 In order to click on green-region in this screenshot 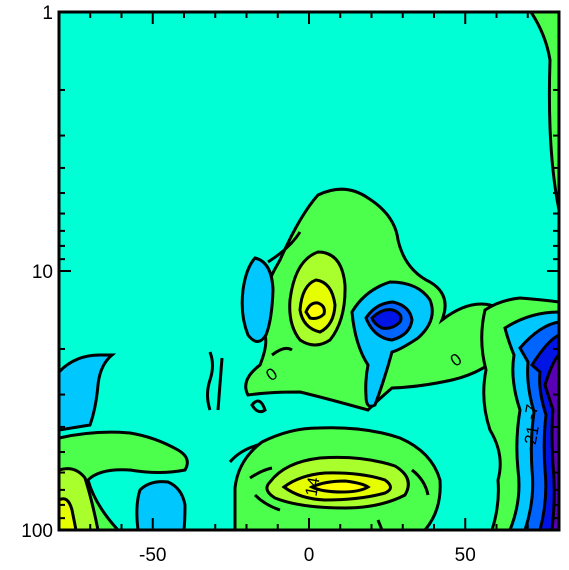, I will do `click(544, 111)`.